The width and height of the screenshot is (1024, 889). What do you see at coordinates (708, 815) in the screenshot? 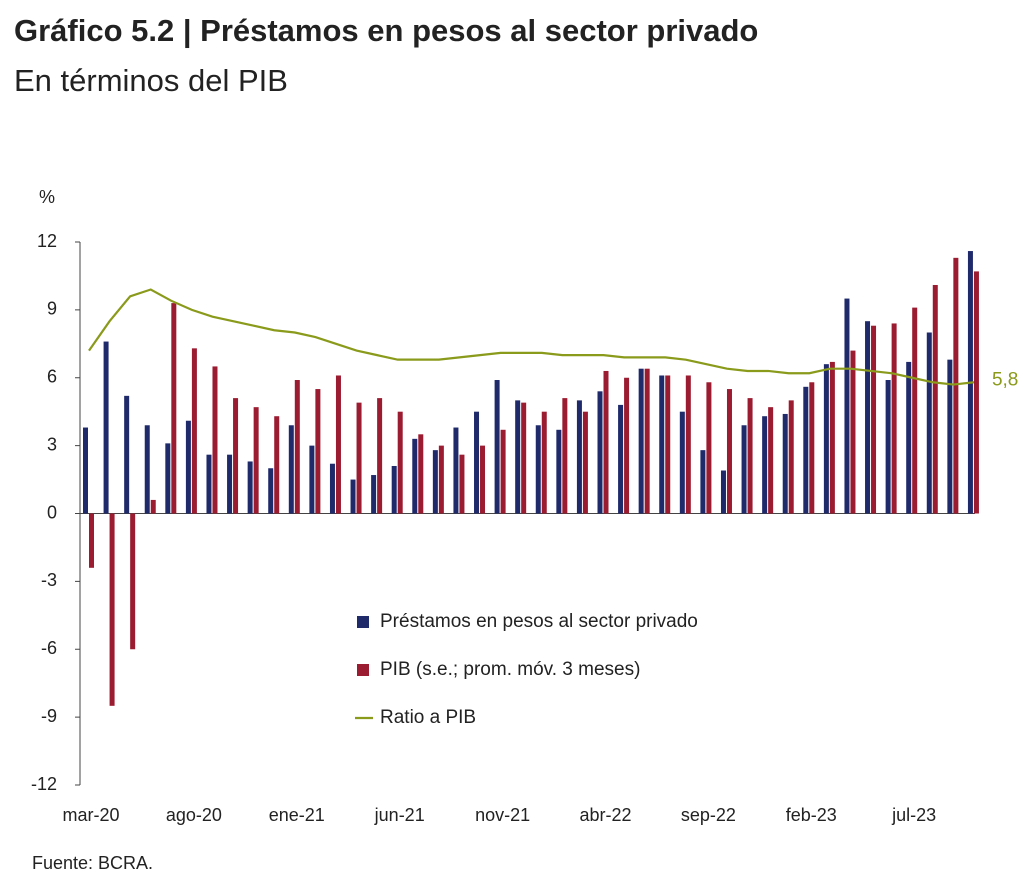
I see `x-tick-label: sep-22` at bounding box center [708, 815].